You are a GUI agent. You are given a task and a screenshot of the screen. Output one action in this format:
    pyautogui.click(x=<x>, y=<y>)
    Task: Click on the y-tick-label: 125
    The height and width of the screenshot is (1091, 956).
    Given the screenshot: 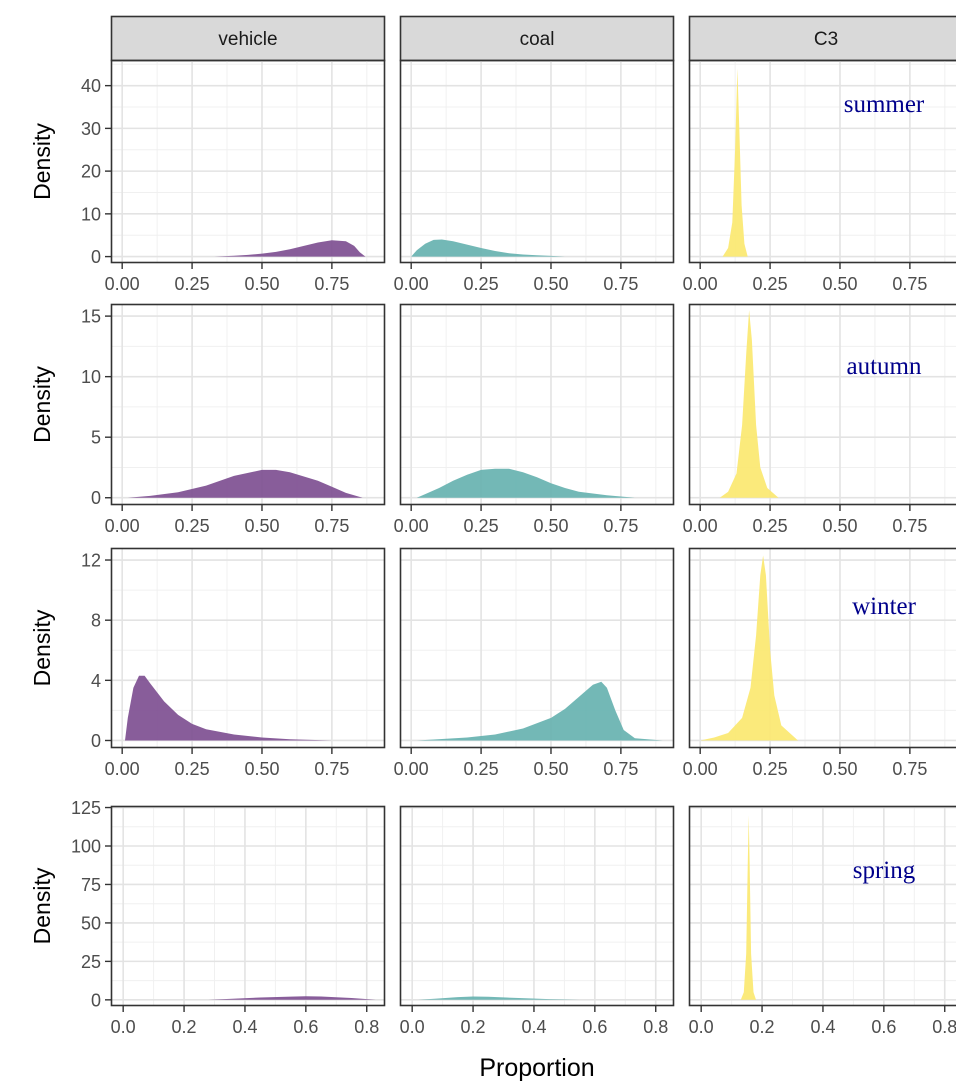 What is the action you would take?
    pyautogui.click(x=86, y=808)
    